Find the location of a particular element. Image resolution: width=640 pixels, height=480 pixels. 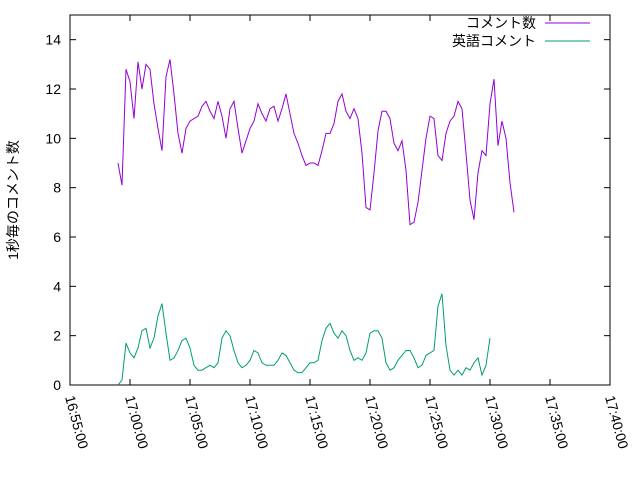

legend-label-0: コメント数 is located at coordinates (501, 23).